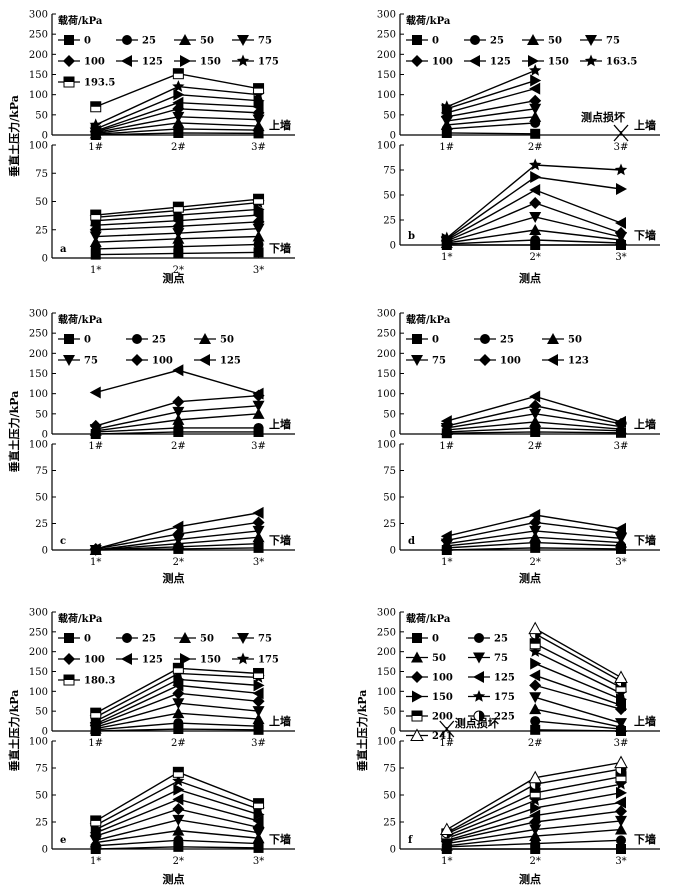  I want to click on panel-tag: f, so click(410, 840).